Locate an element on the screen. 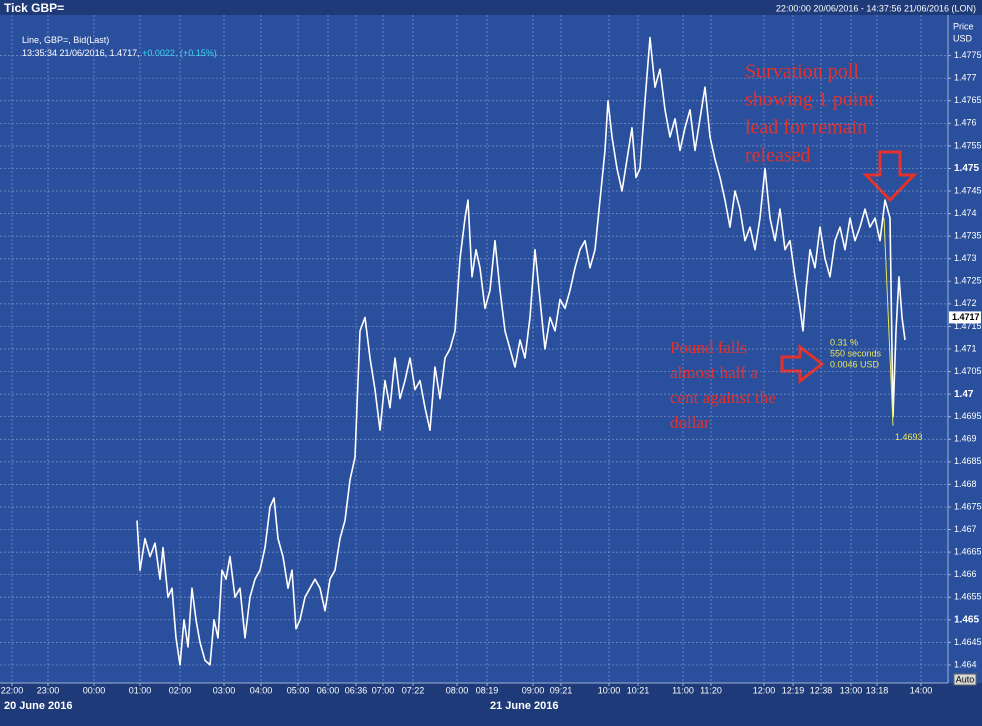 This screenshot has height=726, width=982. x-tick-label: 23:00 is located at coordinates (48, 690).